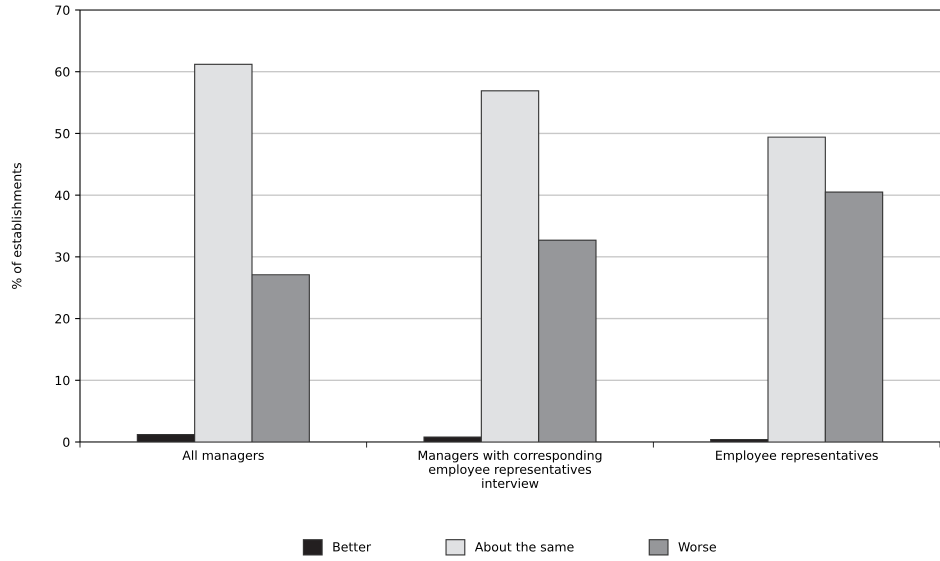 The height and width of the screenshot is (561, 940). Describe the element at coordinates (797, 456) in the screenshot. I see `x-tick-label: Employee representatives` at that location.